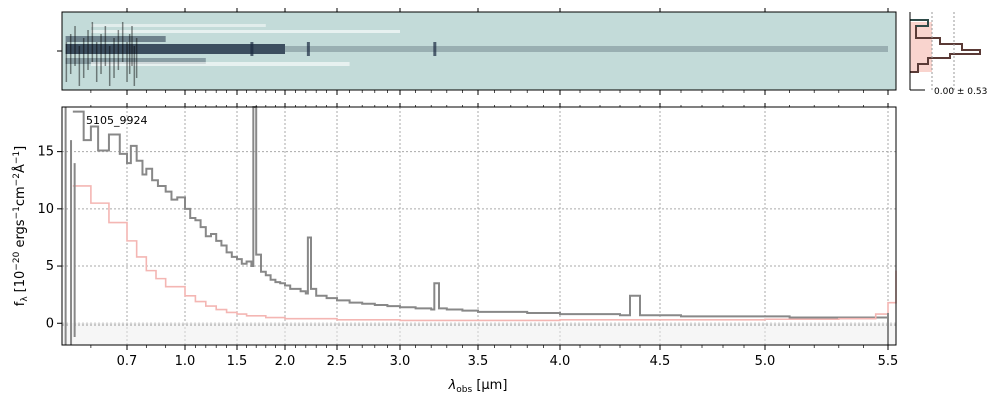  What do you see at coordinates (400, 361) in the screenshot?
I see `x-tick-label: 3.0` at bounding box center [400, 361].